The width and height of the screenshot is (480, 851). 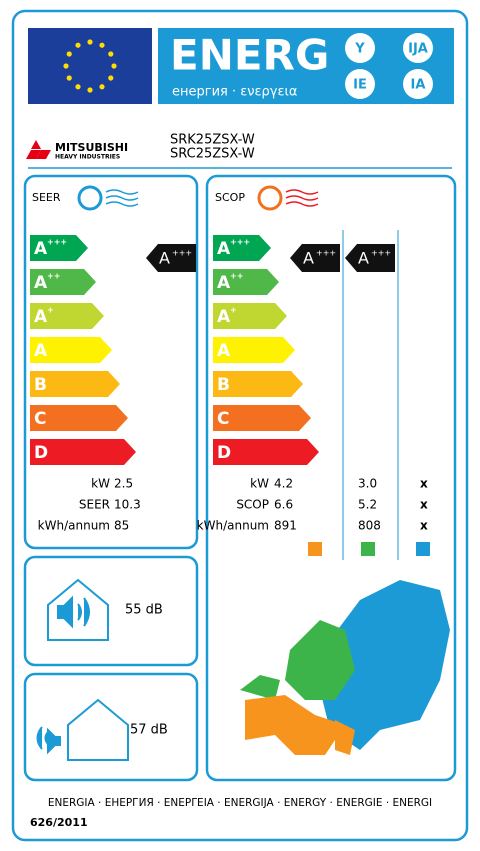 What do you see at coordinates (252, 505) in the screenshot?
I see `spec-label: SCOP` at bounding box center [252, 505].